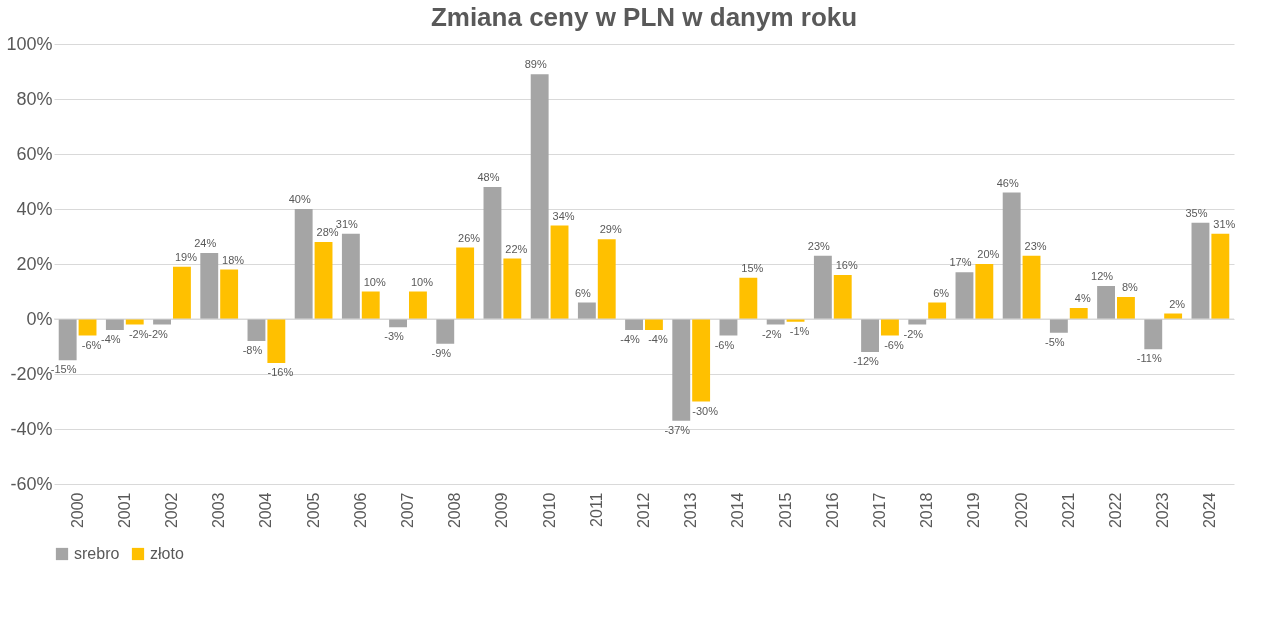 Image resolution: width=1280 pixels, height=632 pixels. Describe the element at coordinates (31, 428) in the screenshot. I see `y-tick-label: -40%` at that location.